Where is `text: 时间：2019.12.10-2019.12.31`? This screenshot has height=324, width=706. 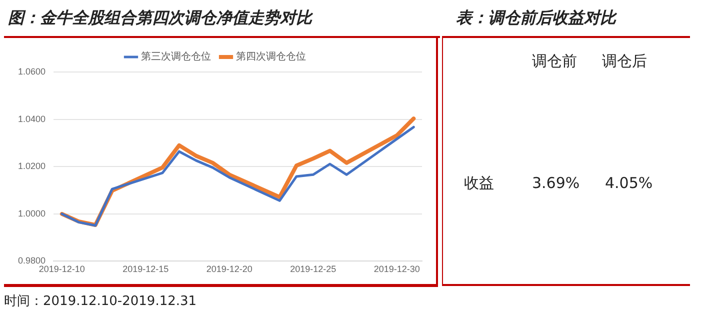 text: 时间：2019.12.10-2019.12.31 is located at coordinates (100, 301).